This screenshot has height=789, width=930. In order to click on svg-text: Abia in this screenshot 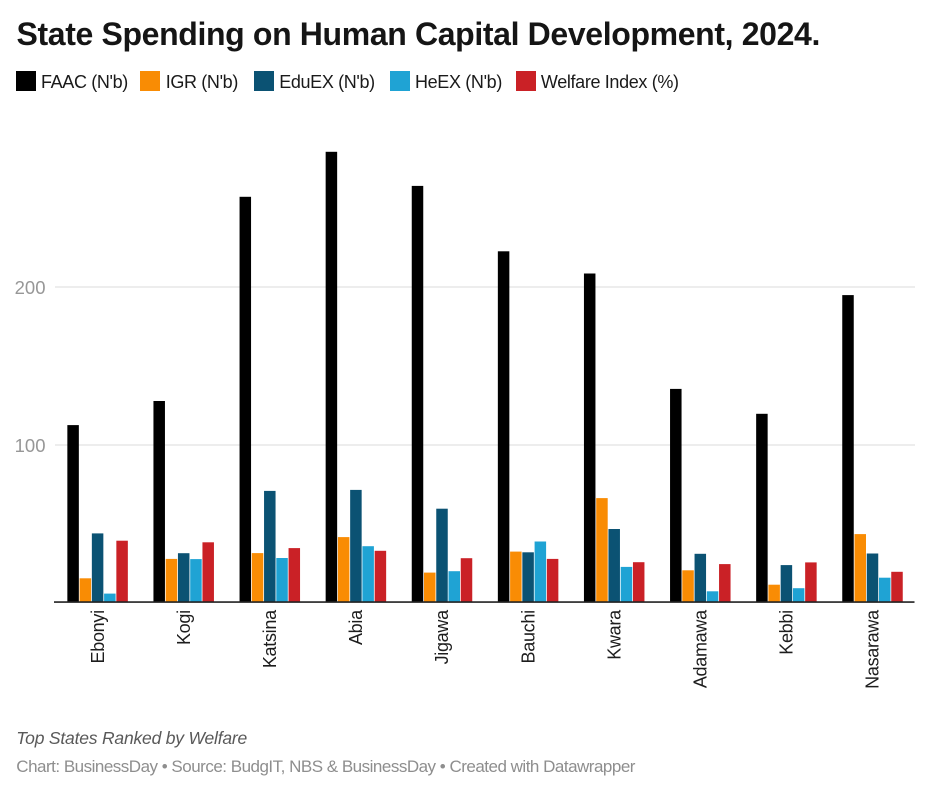, I will do `click(356, 627)`.